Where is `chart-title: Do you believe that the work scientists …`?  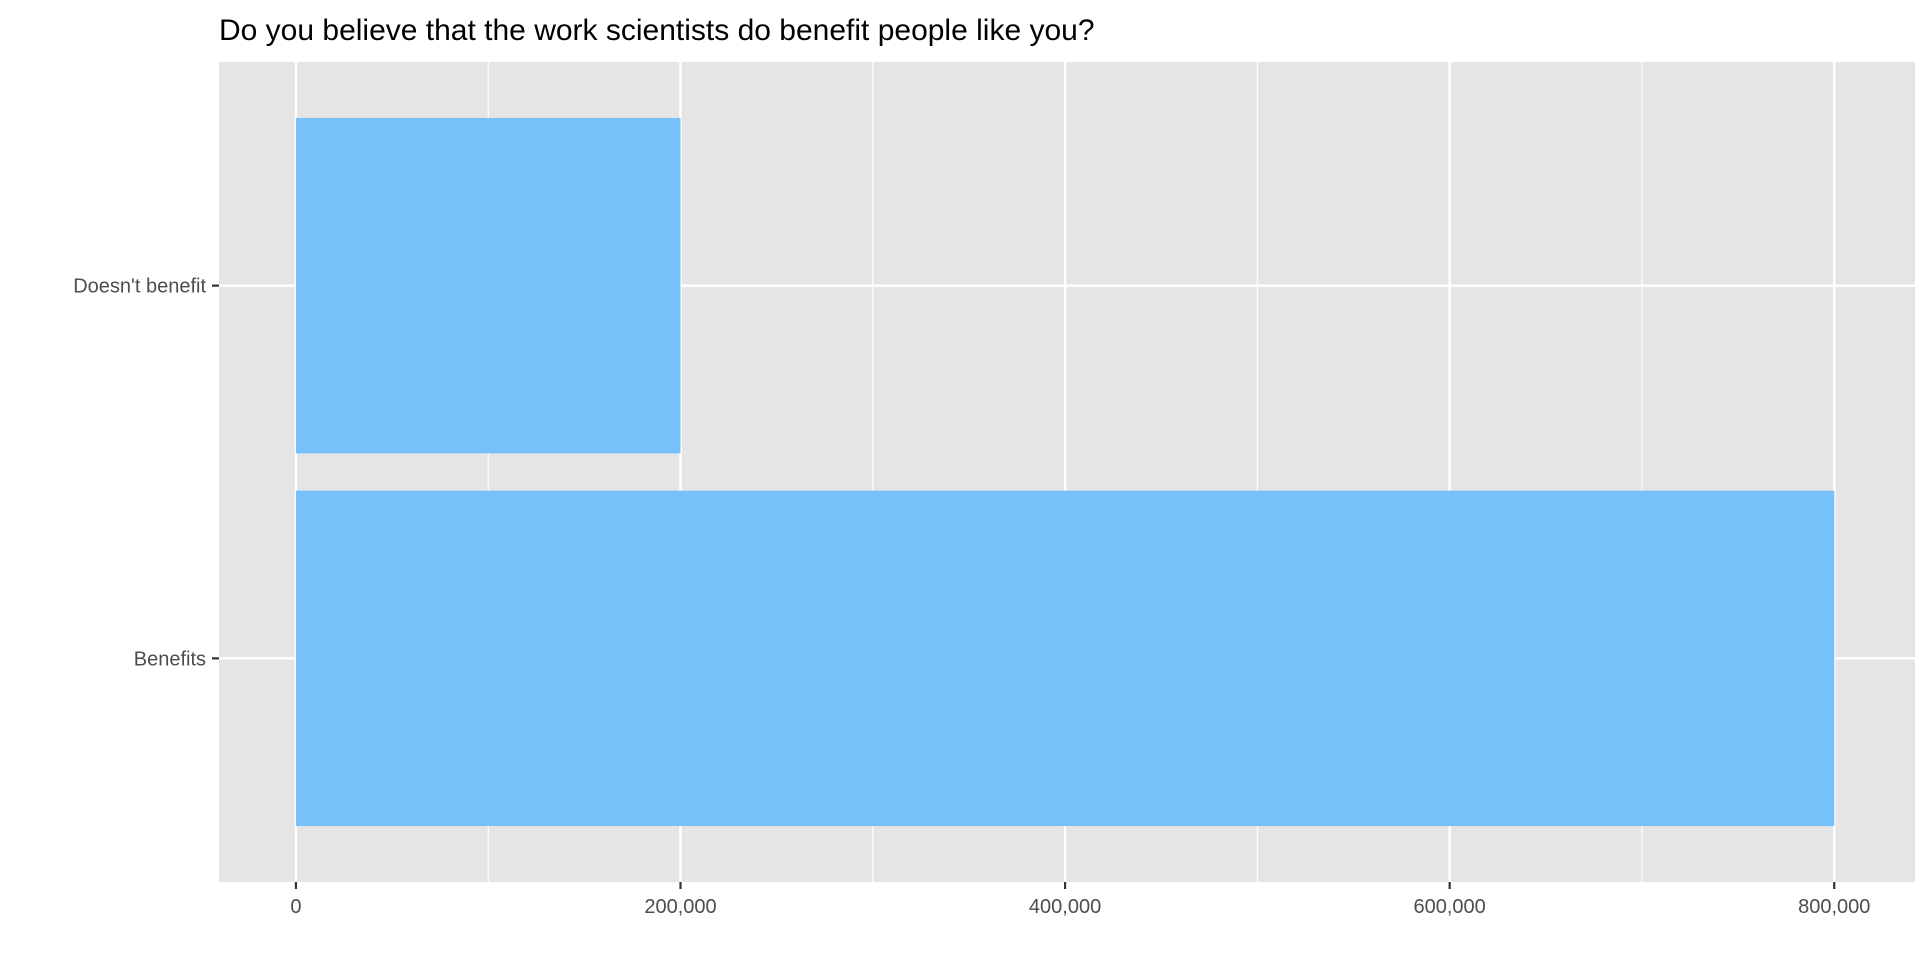
chart-title: Do you believe that the work scientists … is located at coordinates (657, 30).